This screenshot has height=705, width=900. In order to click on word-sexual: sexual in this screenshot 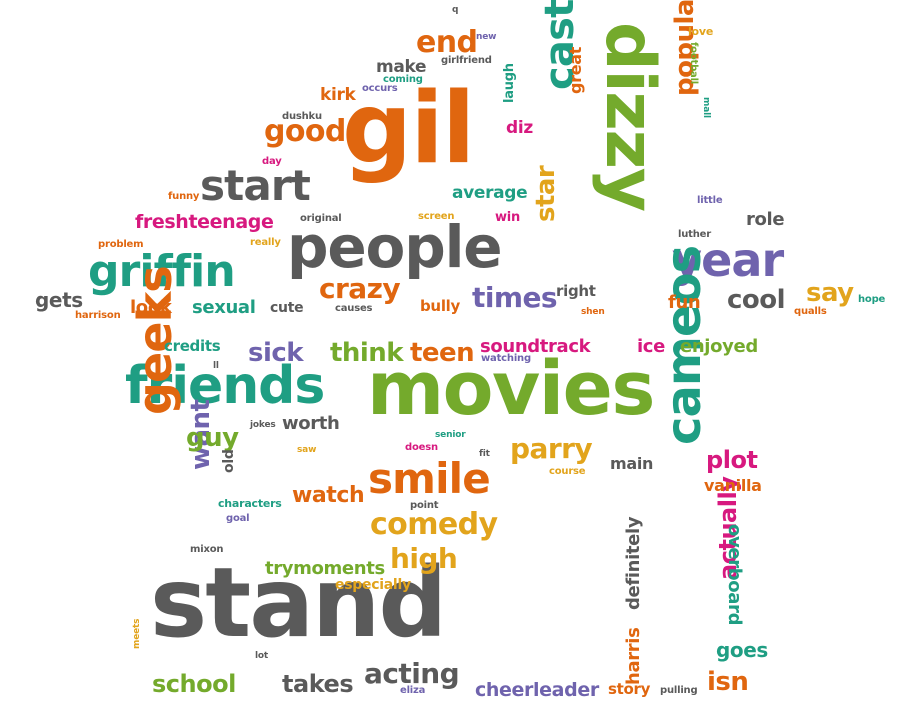, I will do `click(224, 307)`.